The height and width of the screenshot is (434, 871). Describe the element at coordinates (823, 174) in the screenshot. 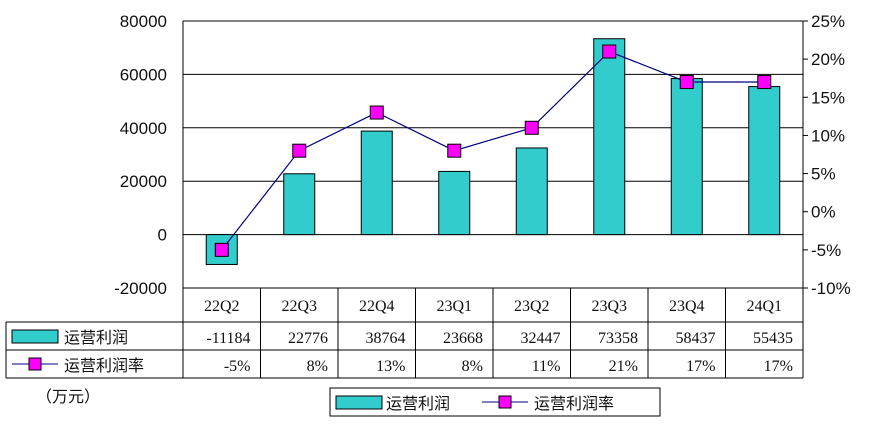

I see `y-right-tick-label: 5%` at that location.